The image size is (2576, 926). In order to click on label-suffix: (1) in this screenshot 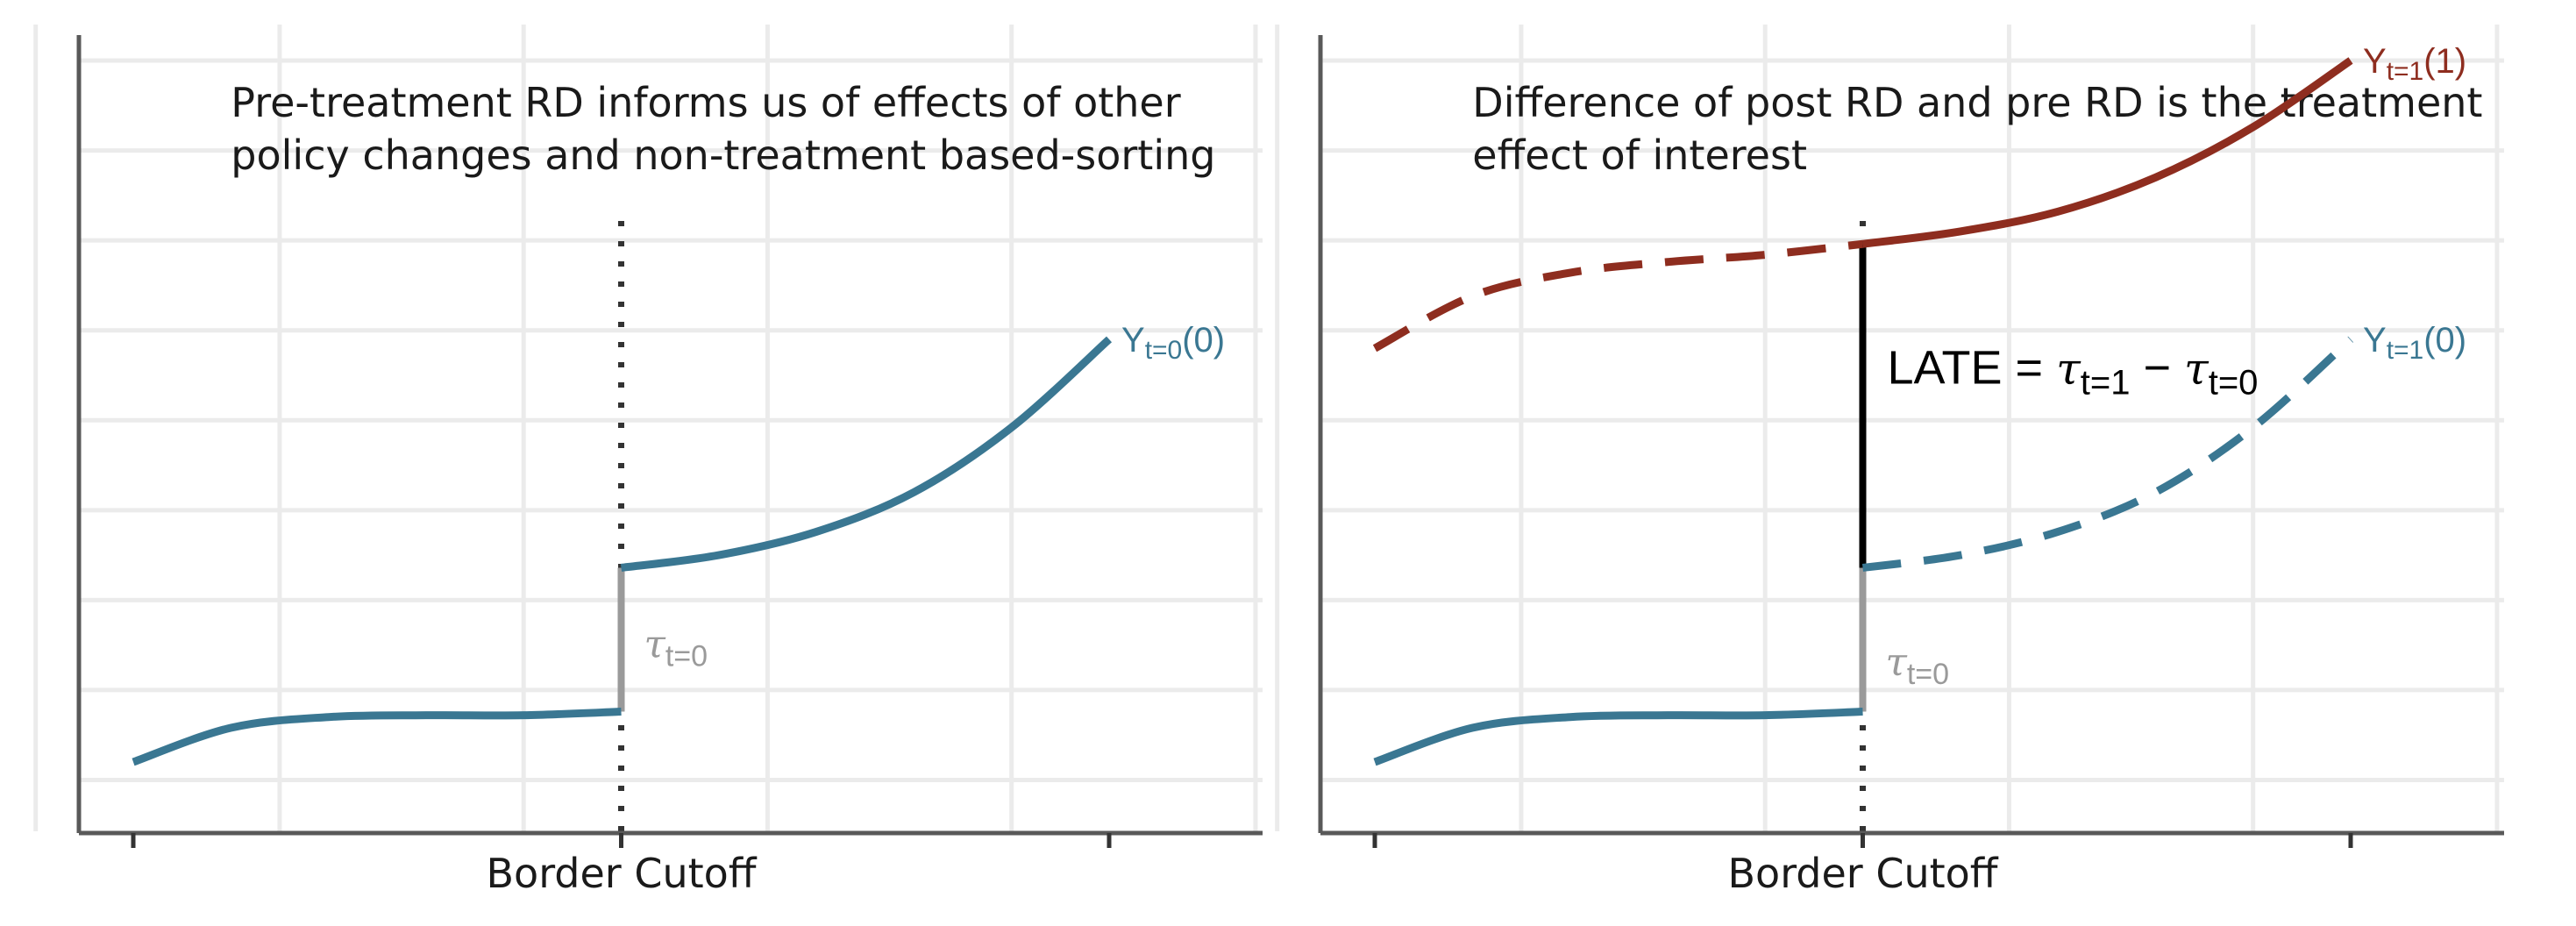, I will do `click(2444, 62)`.